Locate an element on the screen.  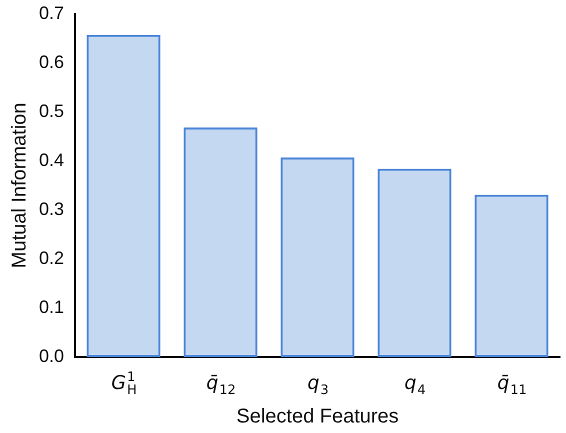
y-axis-title: Mutual Information is located at coordinates (19, 185).